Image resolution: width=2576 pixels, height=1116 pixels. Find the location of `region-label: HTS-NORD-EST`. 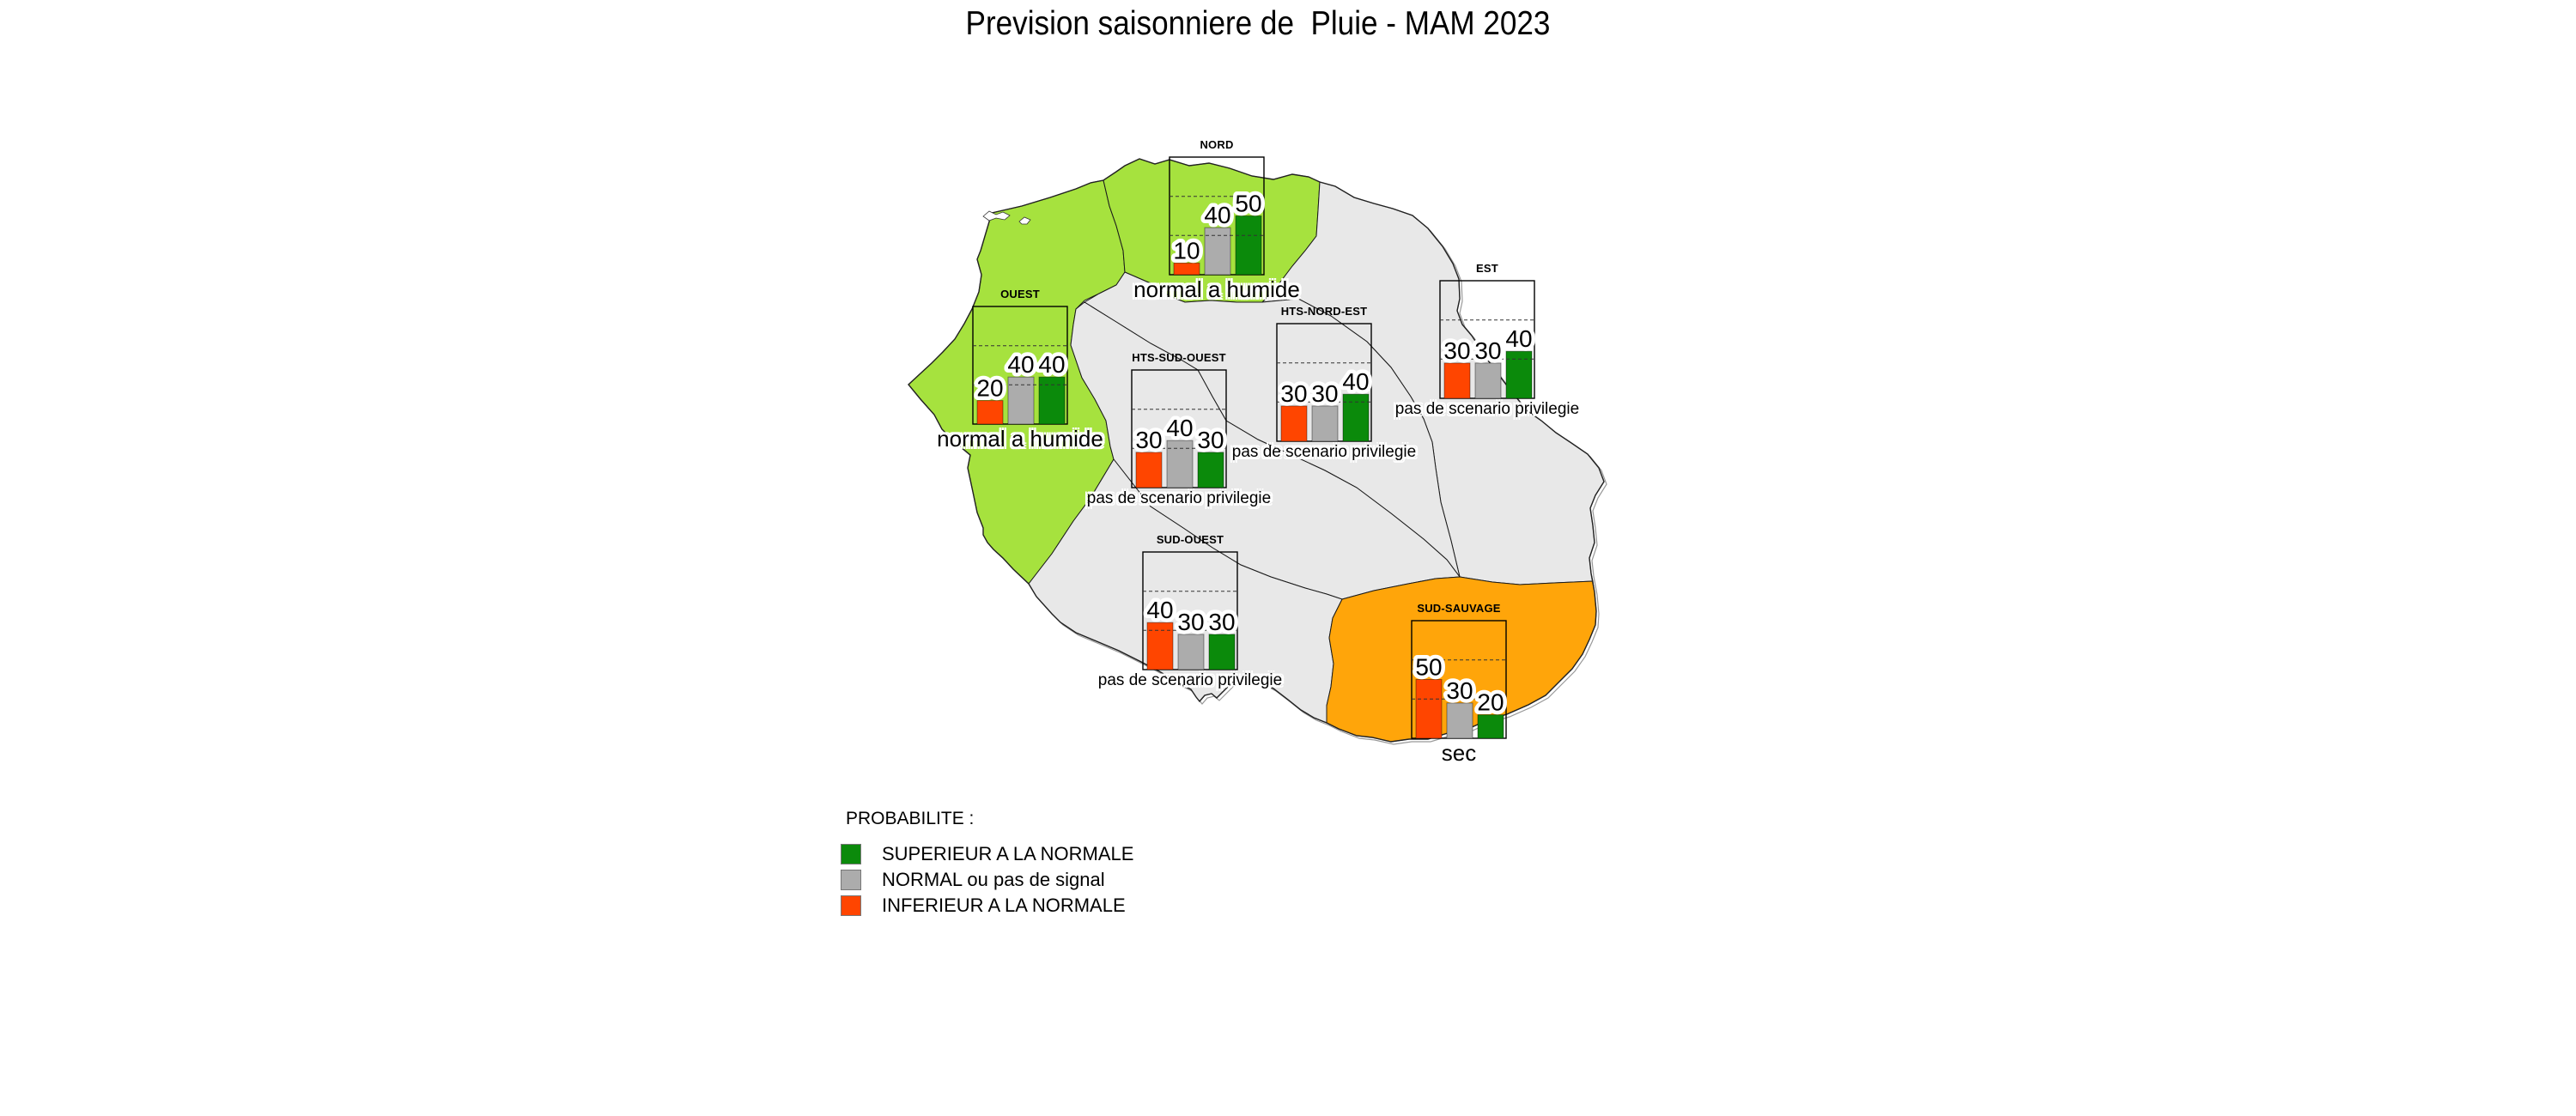

region-label: HTS-NORD-EST is located at coordinates (1324, 311).